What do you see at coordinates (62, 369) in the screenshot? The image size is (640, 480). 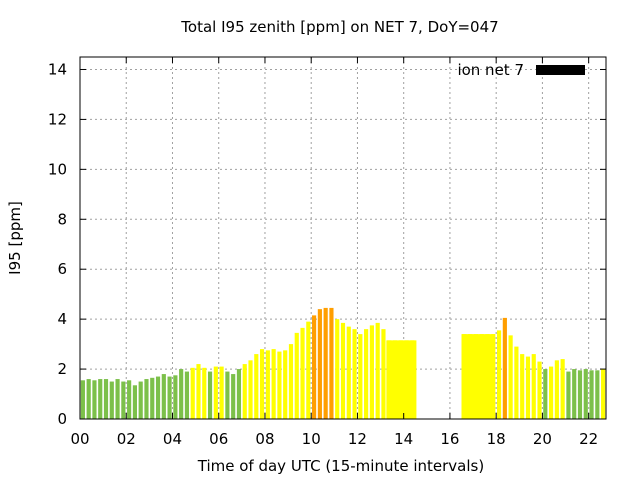 I see `y-tick-label: 2` at bounding box center [62, 369].